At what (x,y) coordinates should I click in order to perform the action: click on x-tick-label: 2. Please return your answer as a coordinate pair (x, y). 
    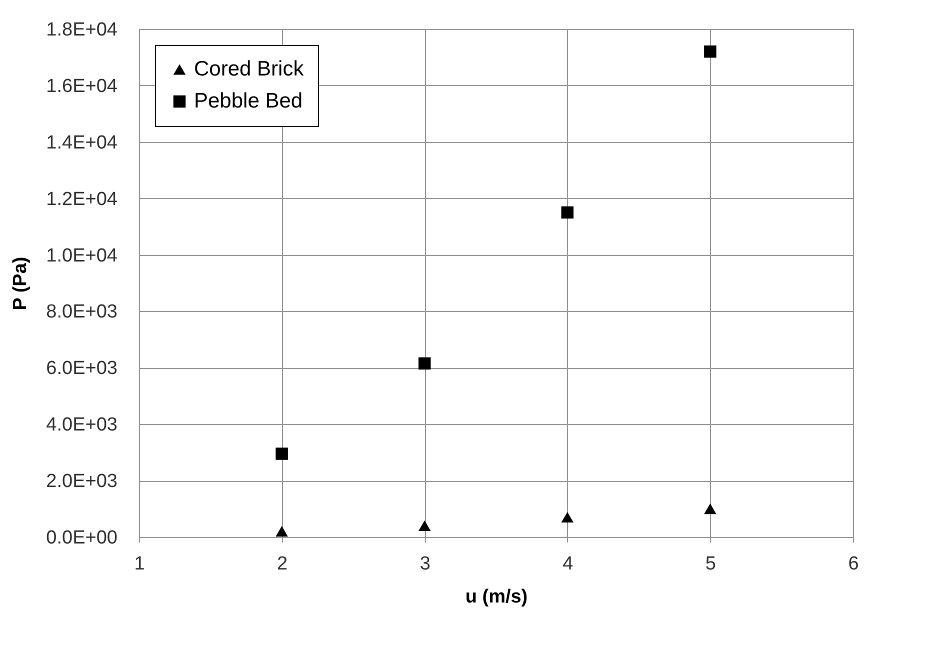
    Looking at the image, I should click on (282, 564).